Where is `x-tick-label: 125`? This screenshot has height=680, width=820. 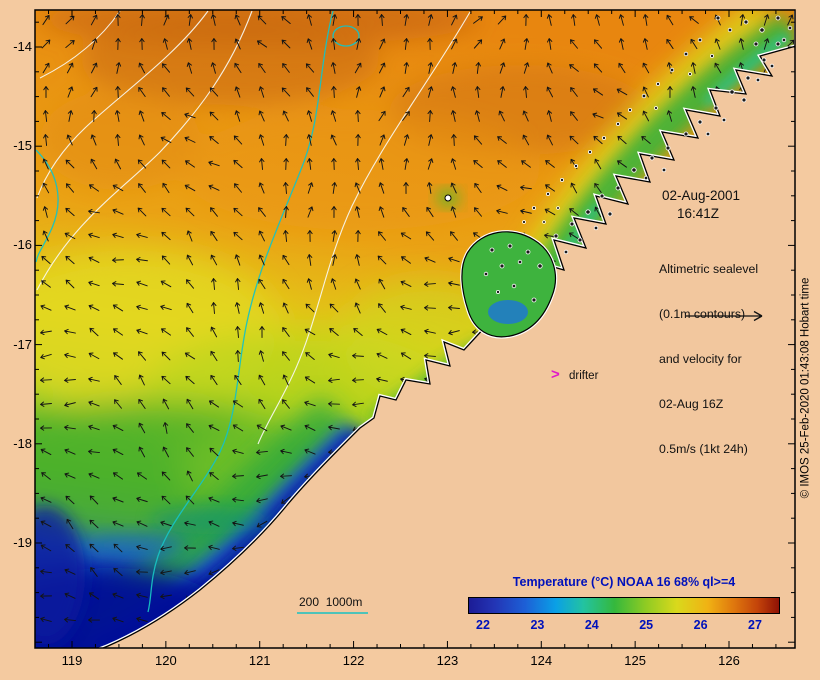
x-tick-label: 125 is located at coordinates (635, 660).